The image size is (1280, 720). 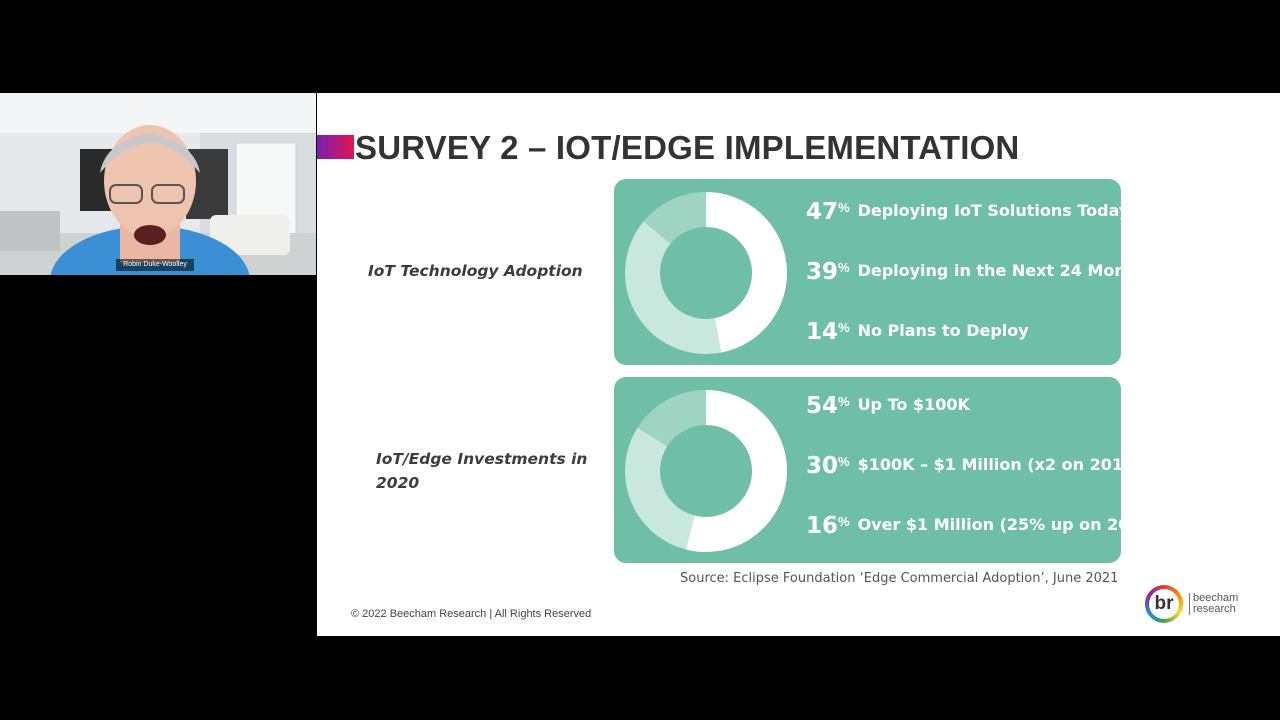 What do you see at coordinates (1008, 524) in the screenshot?
I see `stat-description: Over $1 Million (25% up on 2019)` at bounding box center [1008, 524].